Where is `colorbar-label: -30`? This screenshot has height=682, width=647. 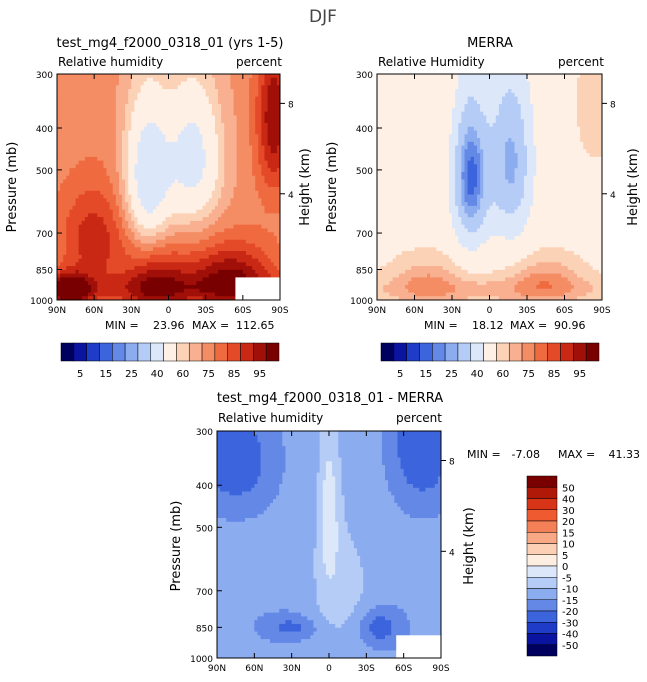
colorbar-label: -30 is located at coordinates (570, 623).